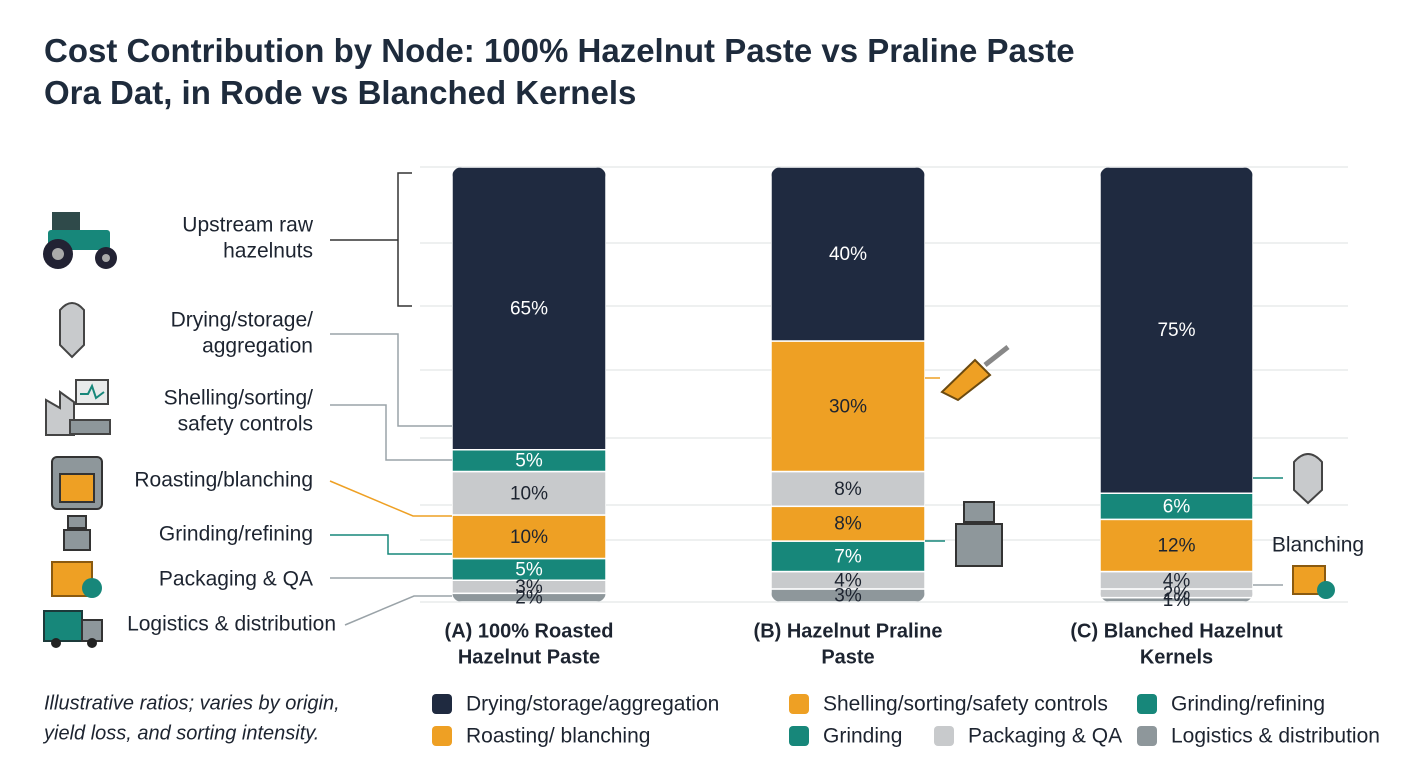 This screenshot has height=768, width=1408. Describe the element at coordinates (223, 480) in the screenshot. I see `node-label: Roasting/blanching` at that location.